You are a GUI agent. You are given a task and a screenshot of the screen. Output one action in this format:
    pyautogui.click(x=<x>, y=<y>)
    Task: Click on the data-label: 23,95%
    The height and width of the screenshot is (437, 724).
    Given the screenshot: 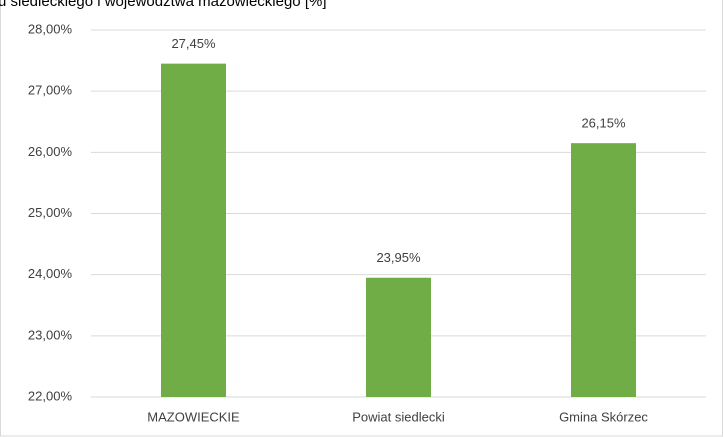 What is the action you would take?
    pyautogui.click(x=398, y=257)
    